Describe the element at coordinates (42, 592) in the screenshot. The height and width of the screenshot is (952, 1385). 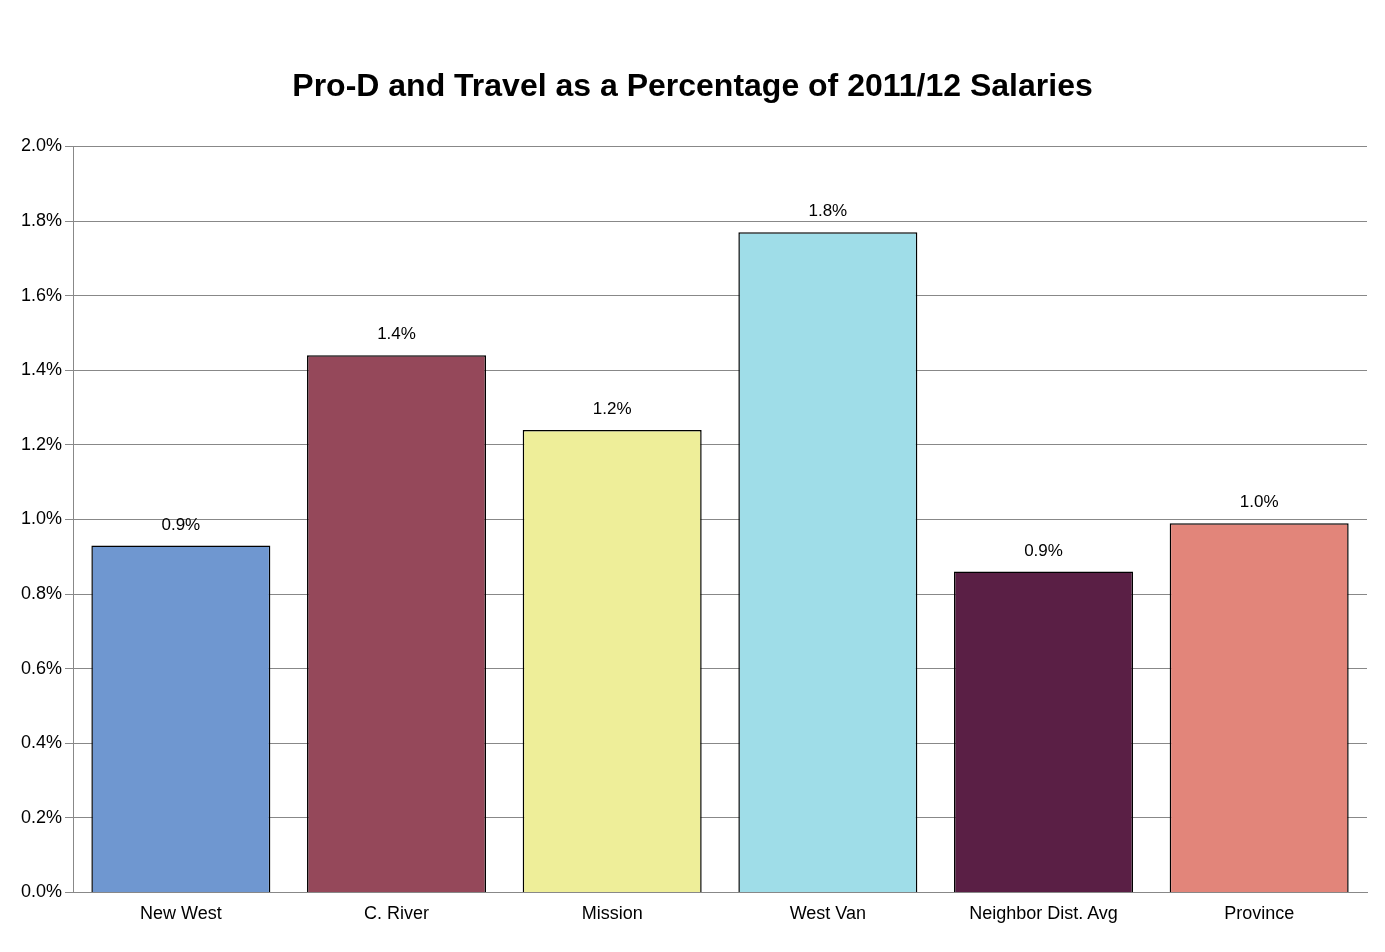
I see `y-tick-label: 0.8%` at that location.